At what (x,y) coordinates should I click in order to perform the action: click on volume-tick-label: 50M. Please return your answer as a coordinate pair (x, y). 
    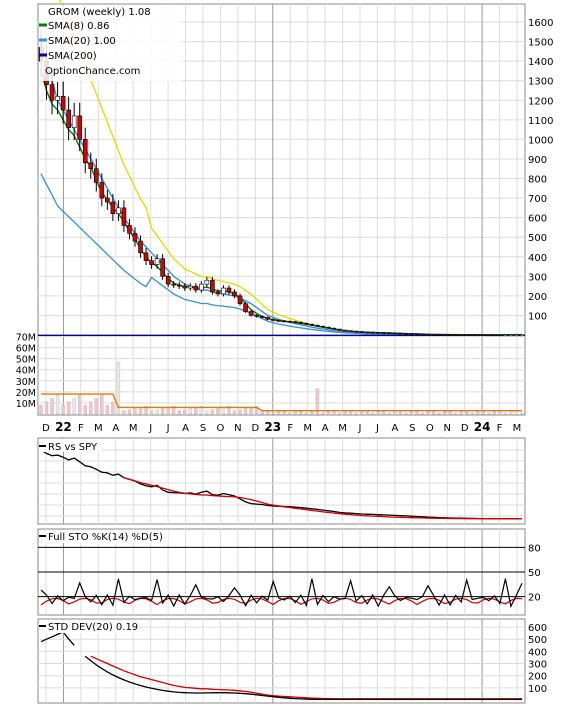
    Looking at the image, I should click on (26, 360).